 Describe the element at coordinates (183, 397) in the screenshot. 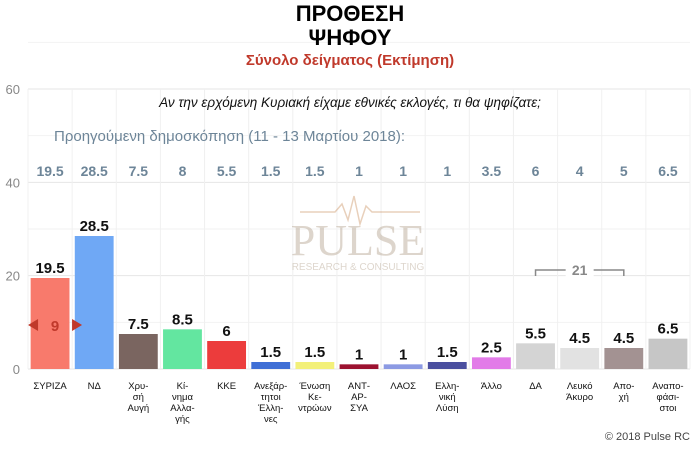

I see `category-label-line: νημα` at that location.